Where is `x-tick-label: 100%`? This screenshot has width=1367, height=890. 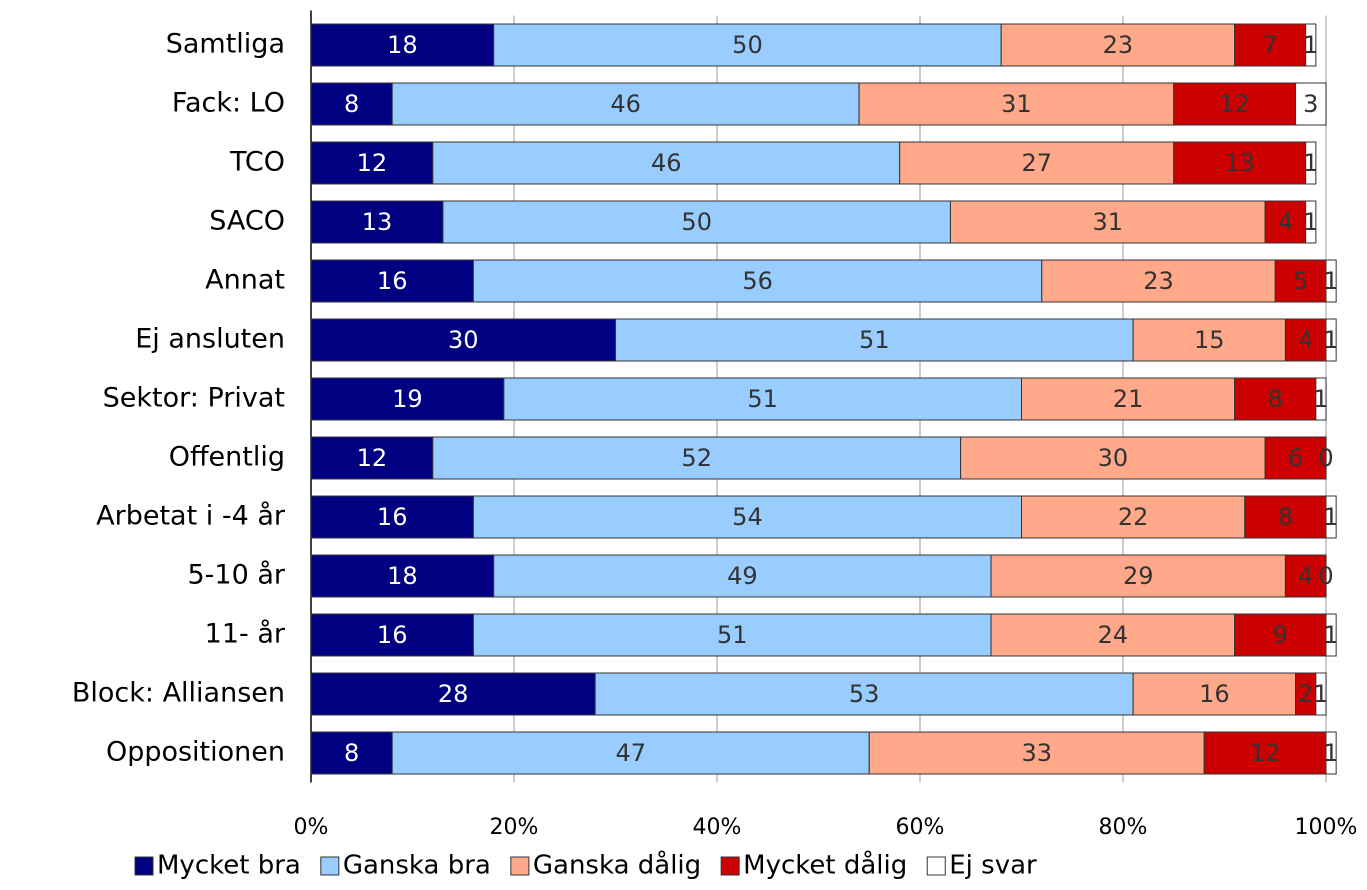 x-tick-label: 100% is located at coordinates (1326, 827).